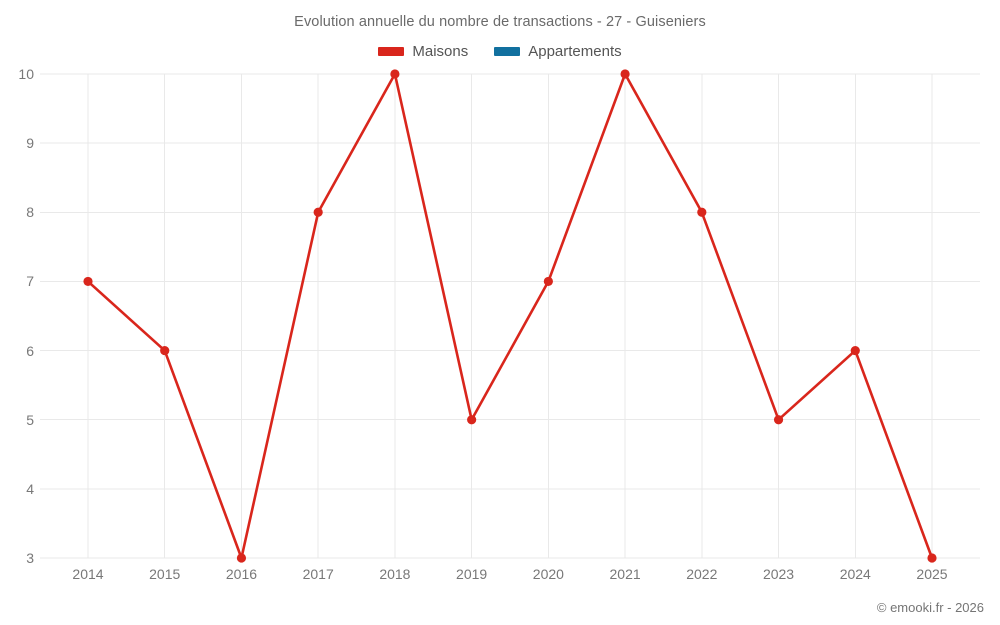 The height and width of the screenshot is (625, 1000). I want to click on legend-item-label: Maisons, so click(440, 51).